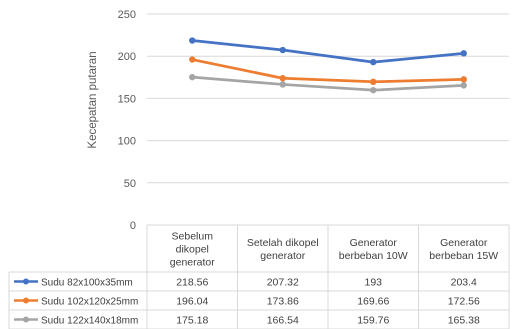 The height and width of the screenshot is (329, 513). What do you see at coordinates (373, 302) in the screenshot?
I see `data-table-cell: 169.66` at bounding box center [373, 302].